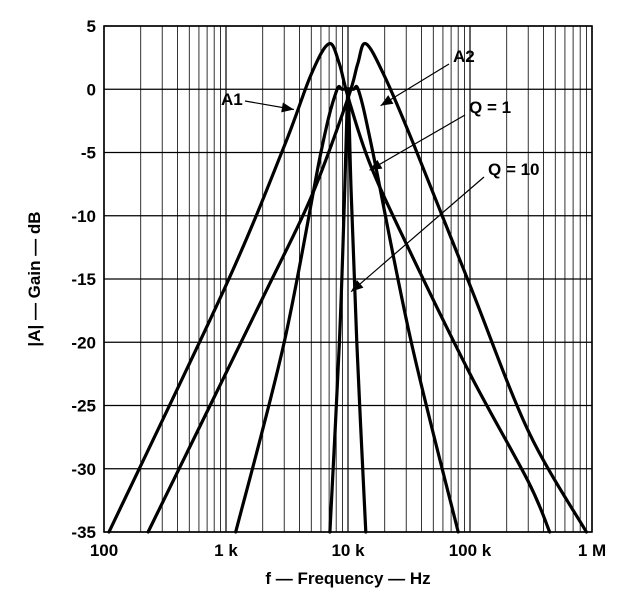  I want to click on x-tick-label: 100, so click(104, 550).